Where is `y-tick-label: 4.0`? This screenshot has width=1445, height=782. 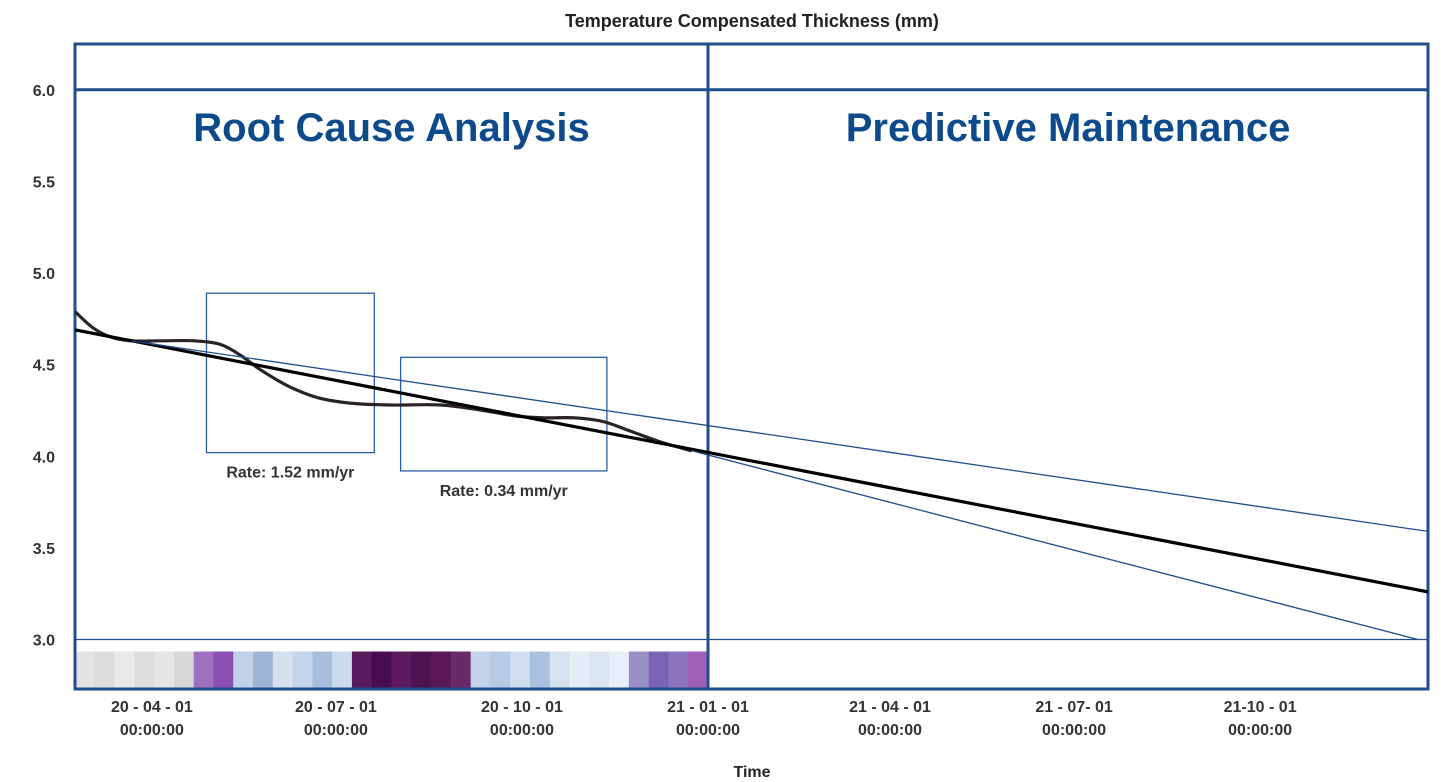
y-tick-label: 4.0 is located at coordinates (44, 457).